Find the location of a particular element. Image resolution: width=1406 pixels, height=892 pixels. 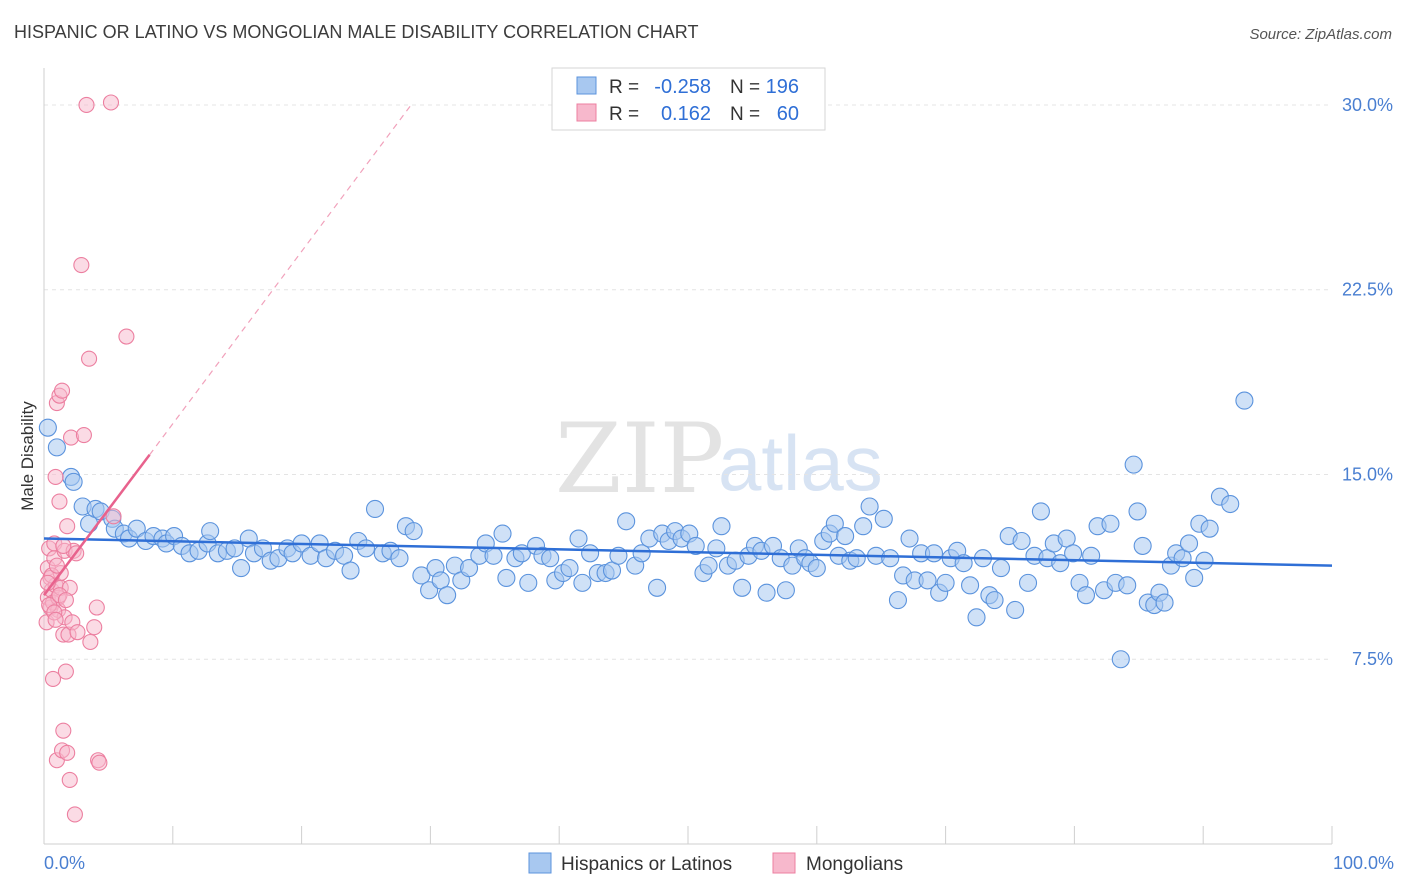

legend-r-label-pink: R = is located at coordinates (624, 114).